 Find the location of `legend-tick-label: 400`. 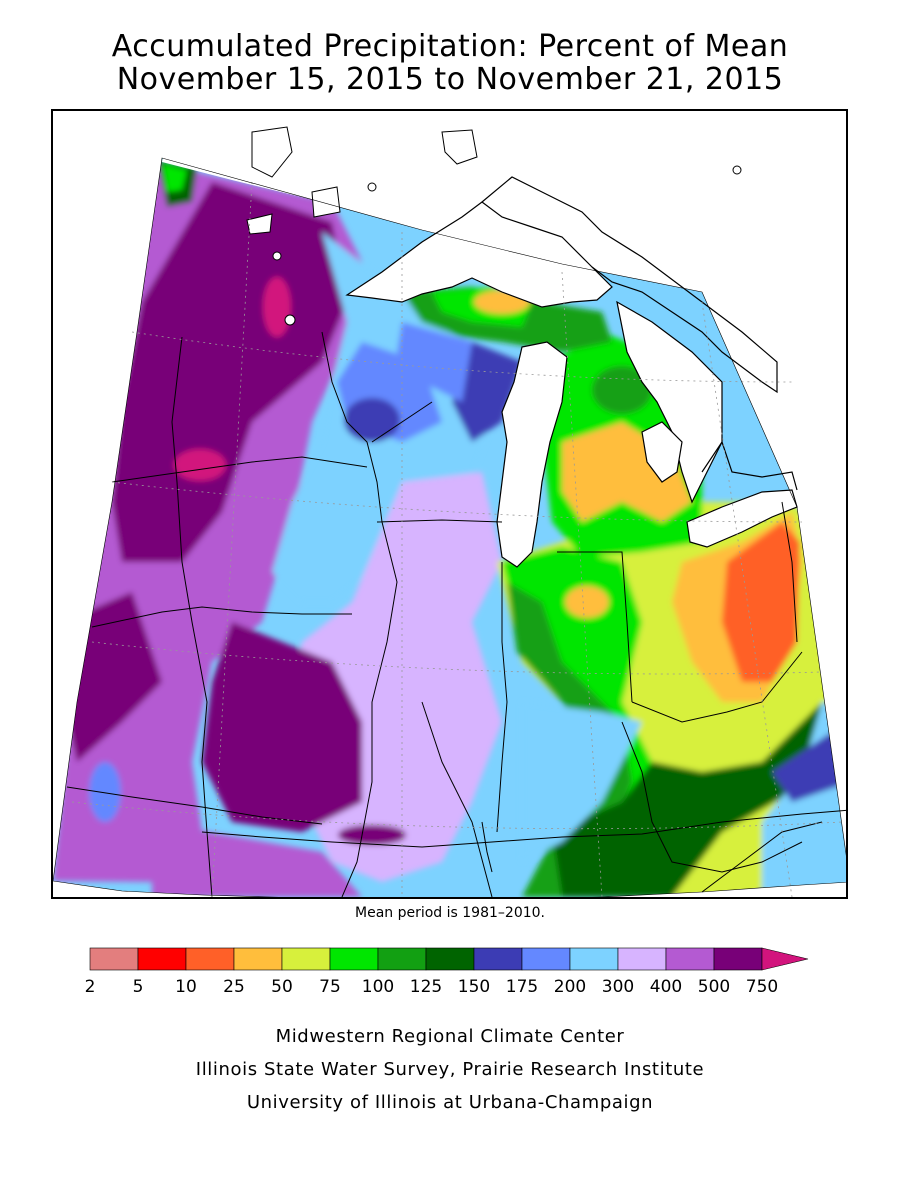

legend-tick-label: 400 is located at coordinates (666, 987).